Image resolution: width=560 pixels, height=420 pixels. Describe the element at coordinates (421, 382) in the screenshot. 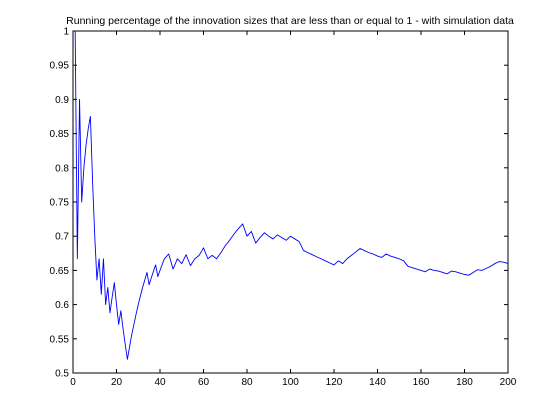

I see `x-tick-label: 160` at that location.